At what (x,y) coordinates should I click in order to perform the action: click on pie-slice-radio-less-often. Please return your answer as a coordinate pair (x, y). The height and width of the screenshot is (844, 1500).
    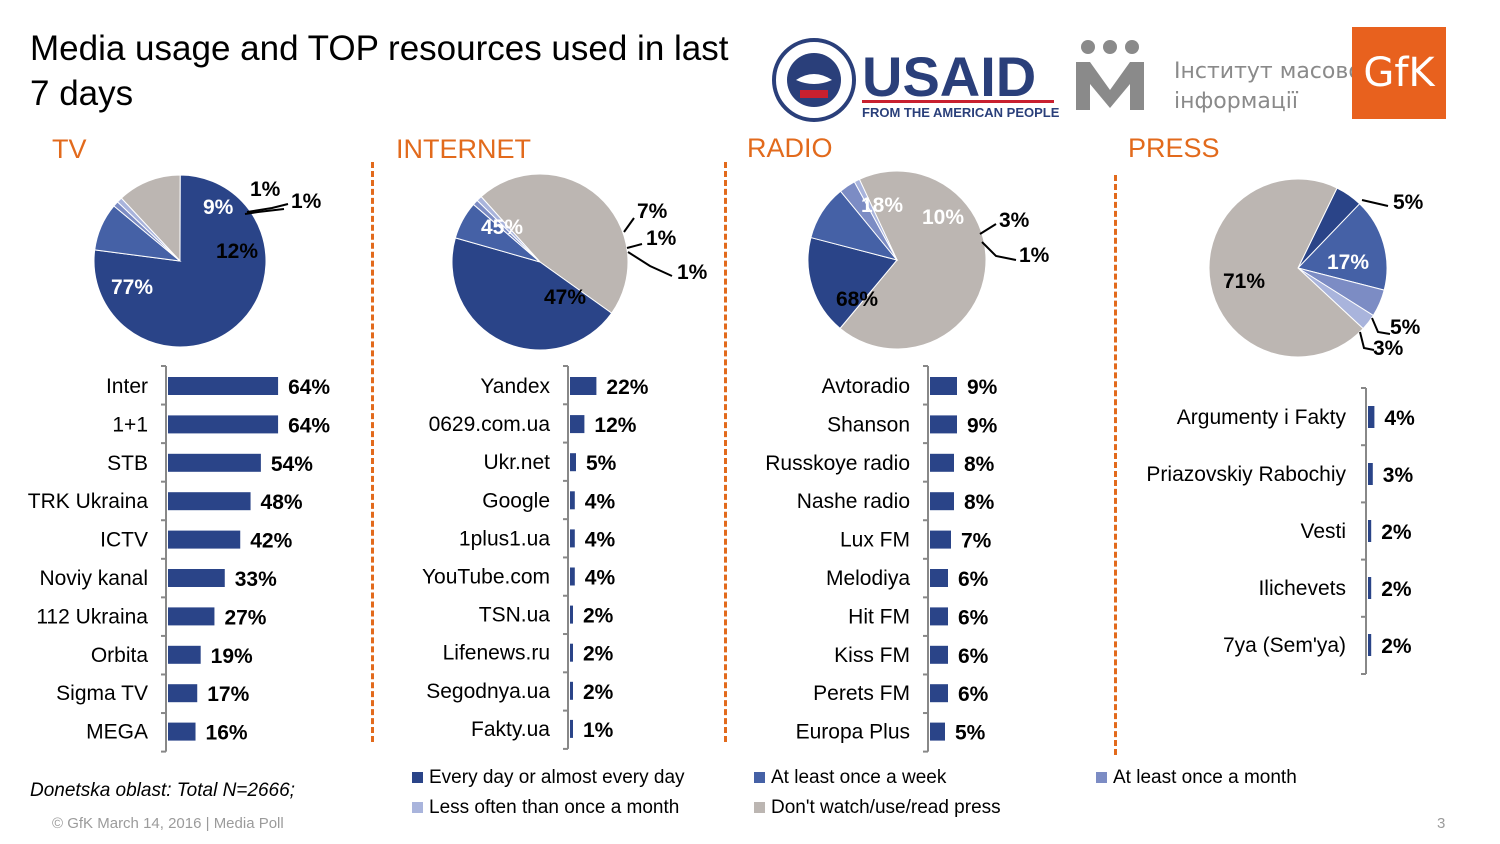
    Looking at the image, I should click on (875, 219).